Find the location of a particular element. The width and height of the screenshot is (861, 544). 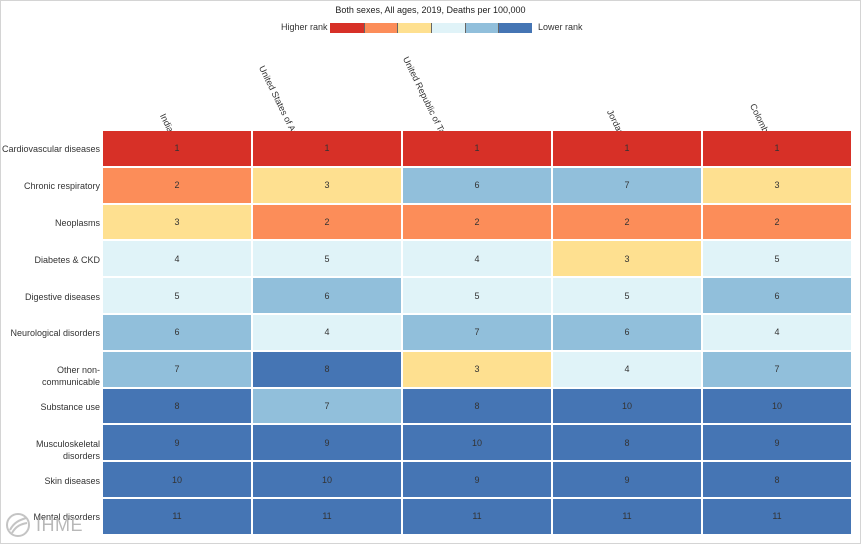

row-label: Neoplasms is located at coordinates (77, 223).